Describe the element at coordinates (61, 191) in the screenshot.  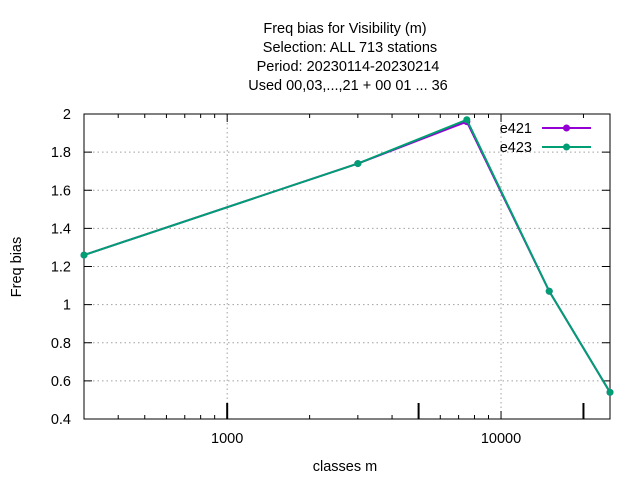
I see `y-tick-label: 1.6` at that location.